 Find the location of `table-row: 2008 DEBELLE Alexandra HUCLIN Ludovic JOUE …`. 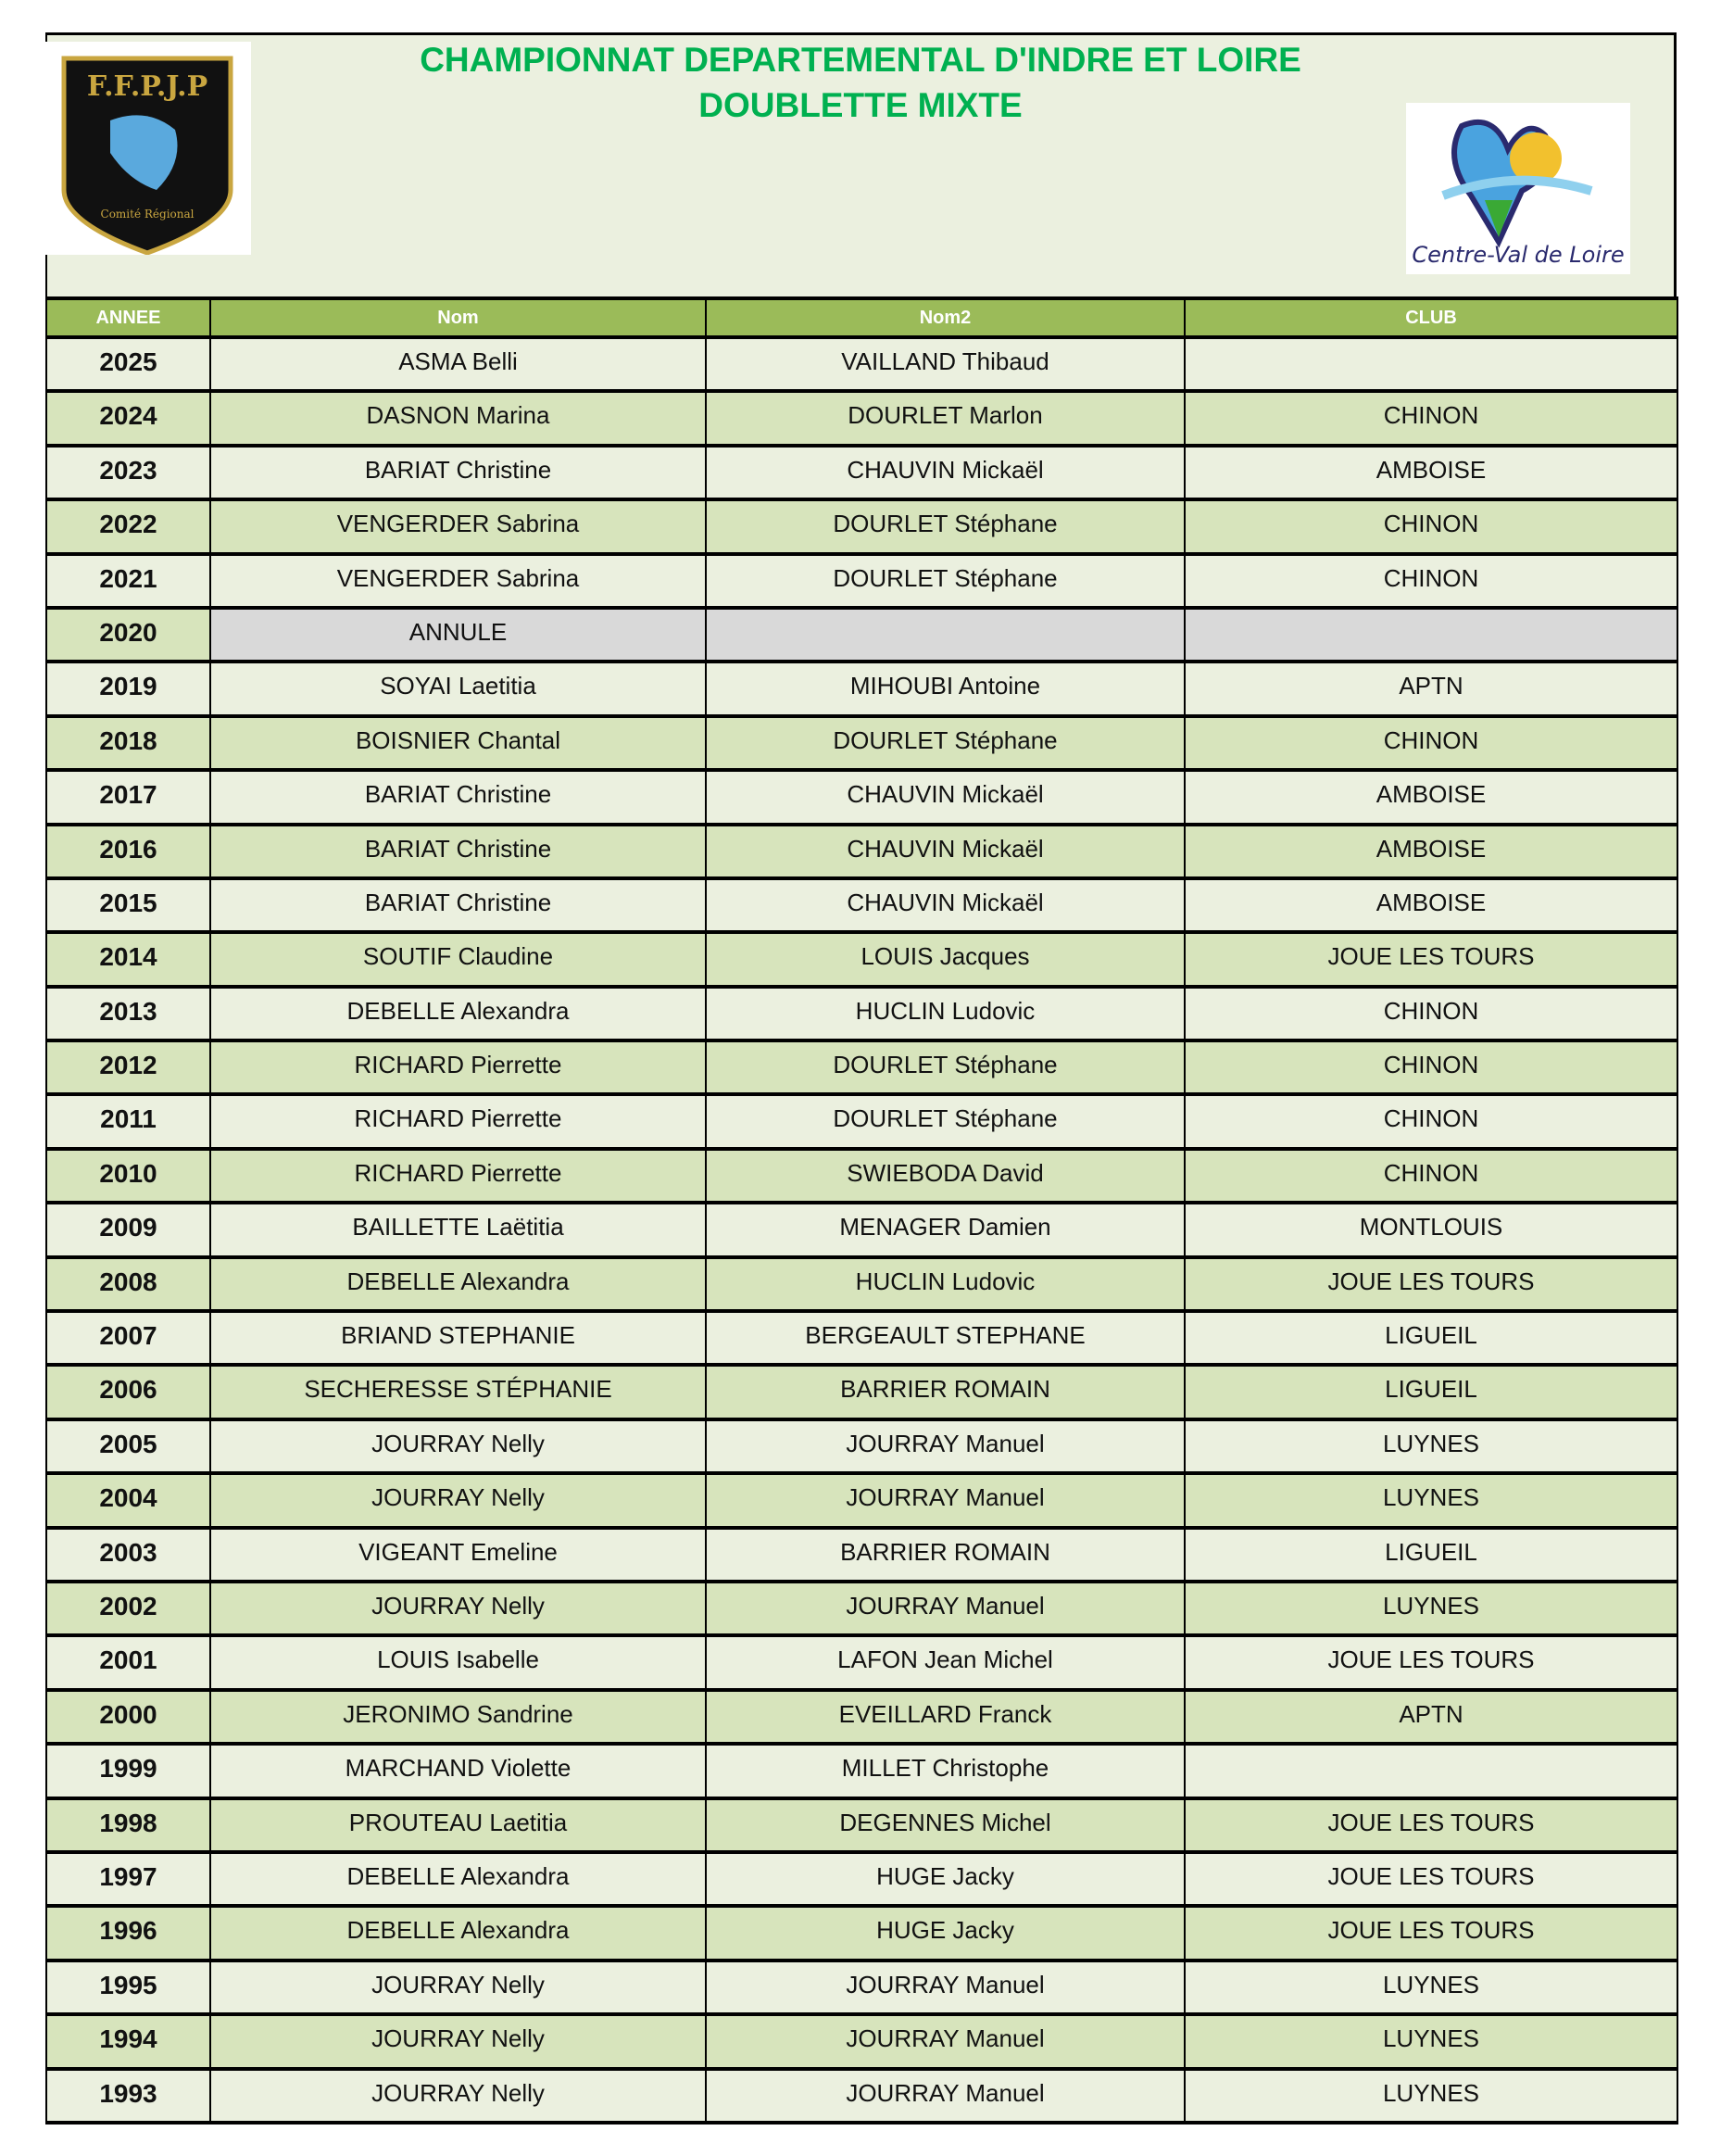

table-row: 2008 DEBELLE Alexandra HUCLIN Ludovic JOUE … is located at coordinates (862, 1284).